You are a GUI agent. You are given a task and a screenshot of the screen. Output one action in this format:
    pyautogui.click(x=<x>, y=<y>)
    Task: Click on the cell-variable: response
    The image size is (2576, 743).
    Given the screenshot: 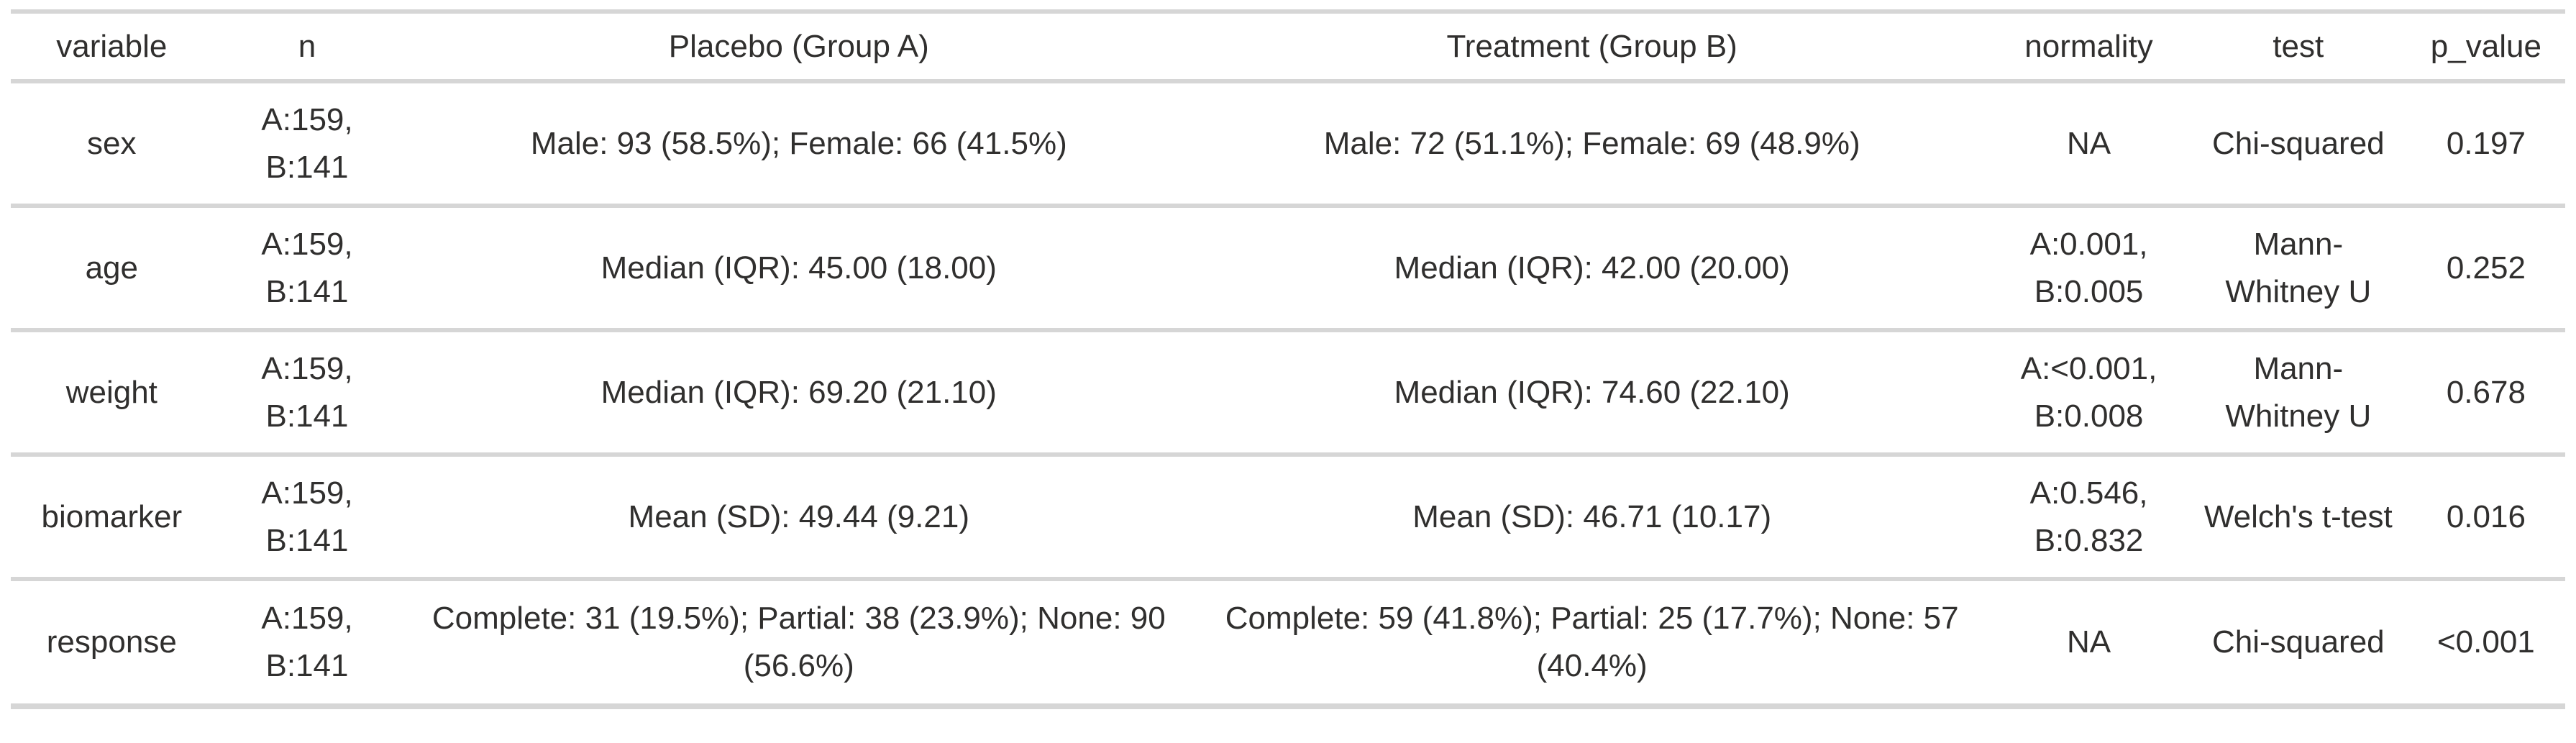 What is the action you would take?
    pyautogui.click(x=112, y=642)
    